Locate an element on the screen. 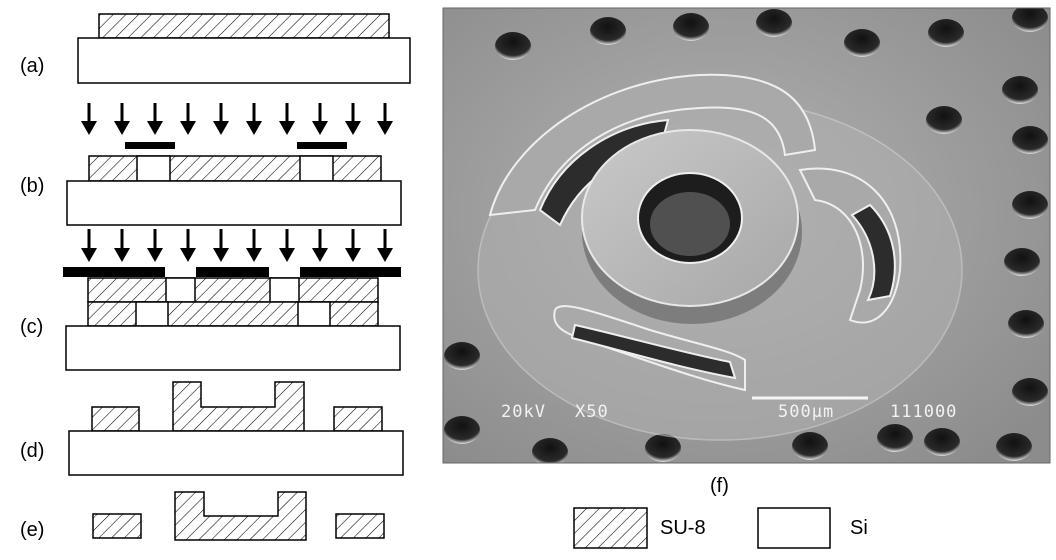 The width and height of the screenshot is (1056, 560). spring-arm is located at coordinates (652, 145).